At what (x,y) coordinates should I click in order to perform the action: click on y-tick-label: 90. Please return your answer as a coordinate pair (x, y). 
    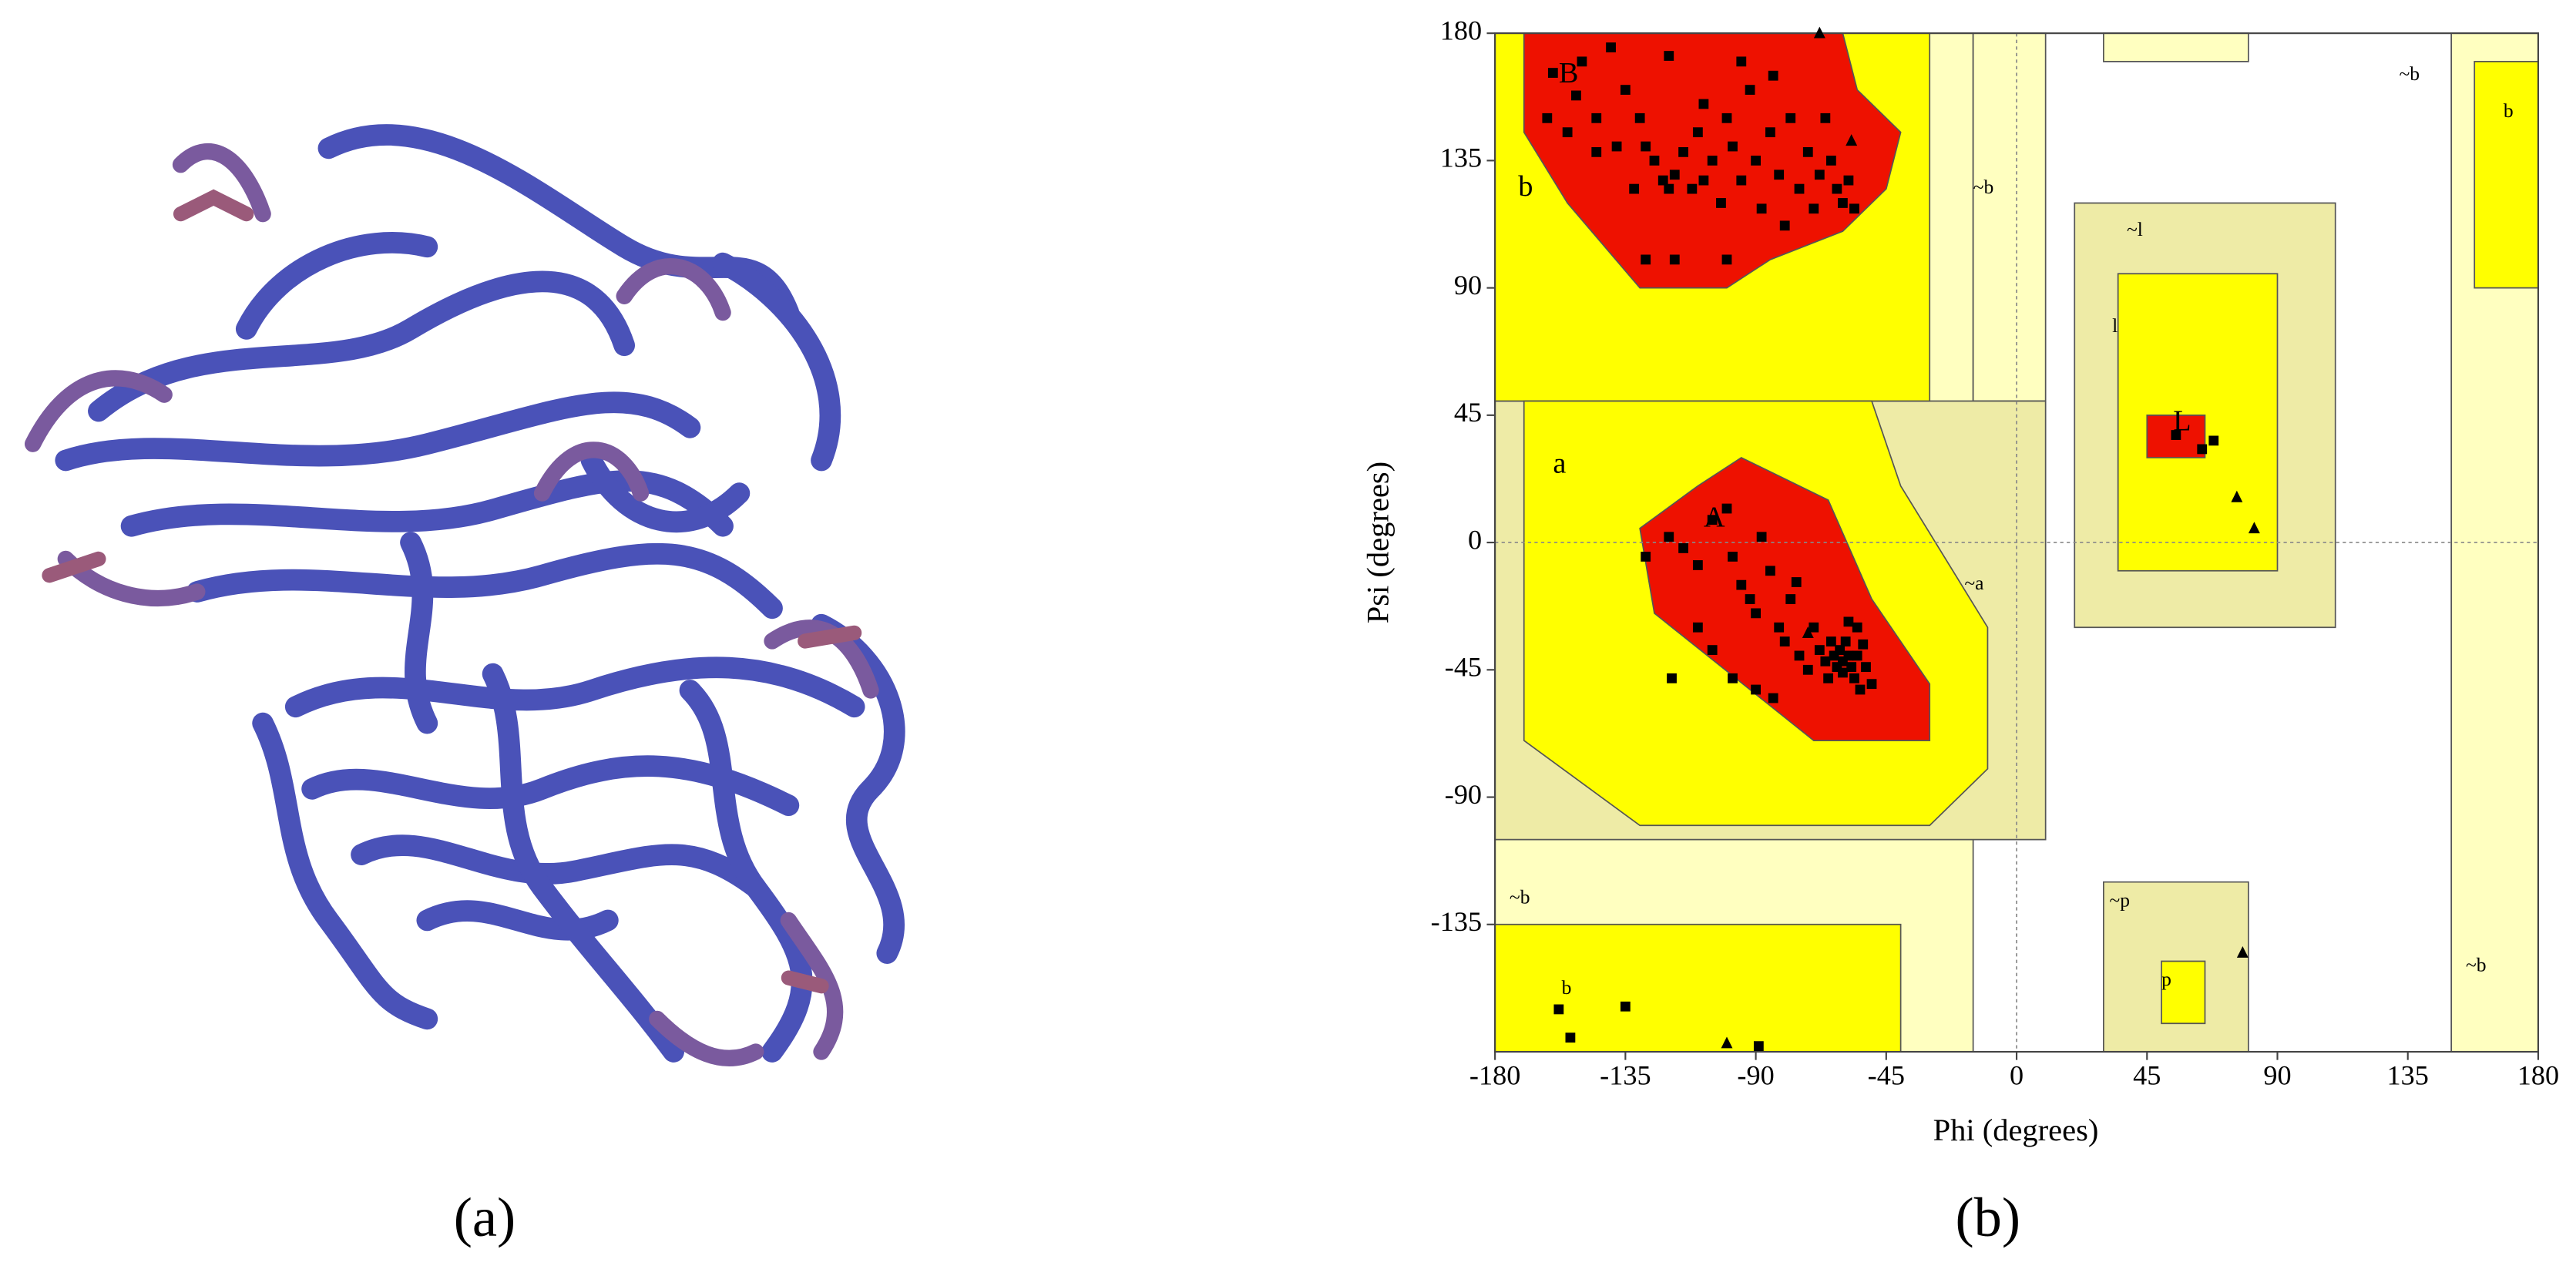
    Looking at the image, I should click on (1468, 285).